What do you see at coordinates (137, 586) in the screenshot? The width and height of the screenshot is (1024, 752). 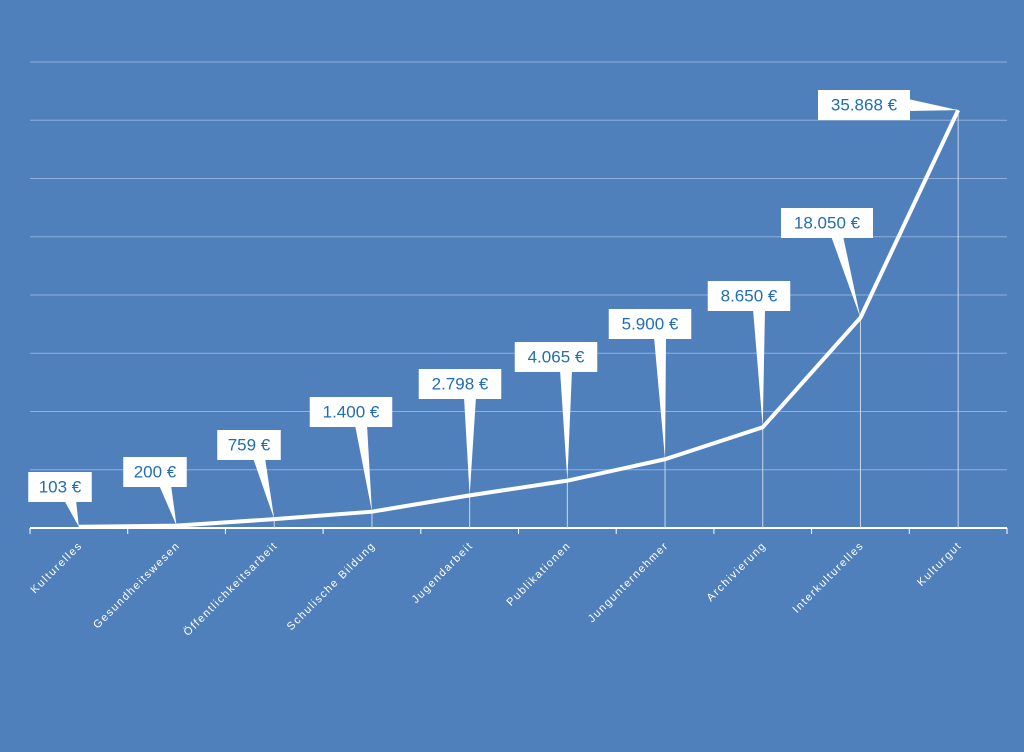 I see `x-tick-label: Gesundheitswesen` at bounding box center [137, 586].